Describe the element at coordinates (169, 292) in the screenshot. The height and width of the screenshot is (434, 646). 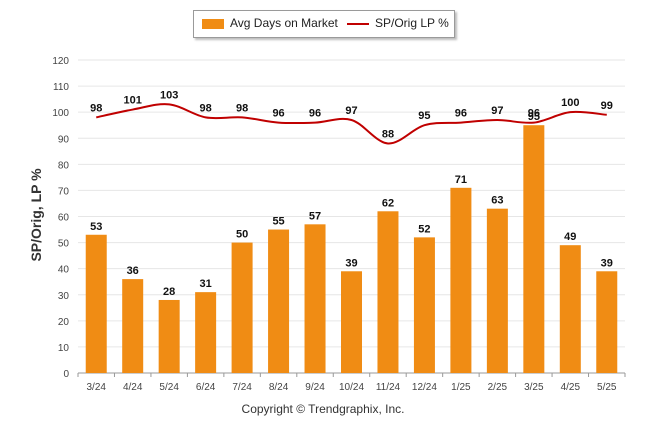
I see `bar-value-label: 28` at that location.